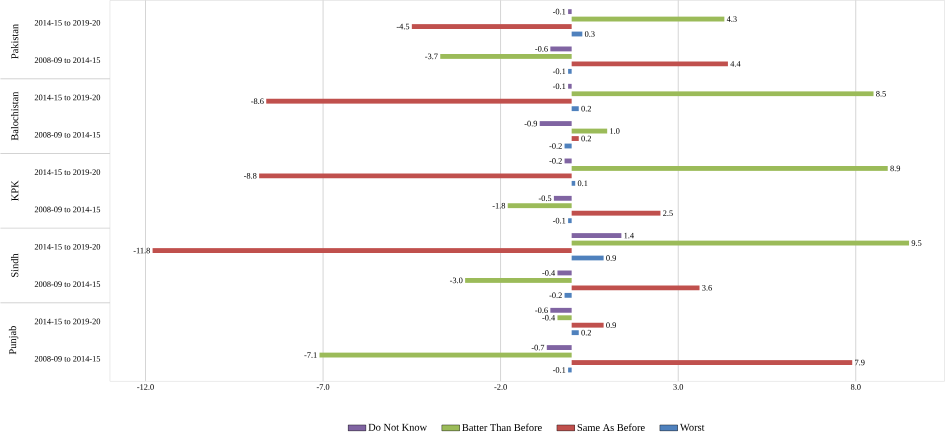 This screenshot has width=949, height=436. What do you see at coordinates (14, 190) in the screenshot?
I see `text: KPK` at bounding box center [14, 190].